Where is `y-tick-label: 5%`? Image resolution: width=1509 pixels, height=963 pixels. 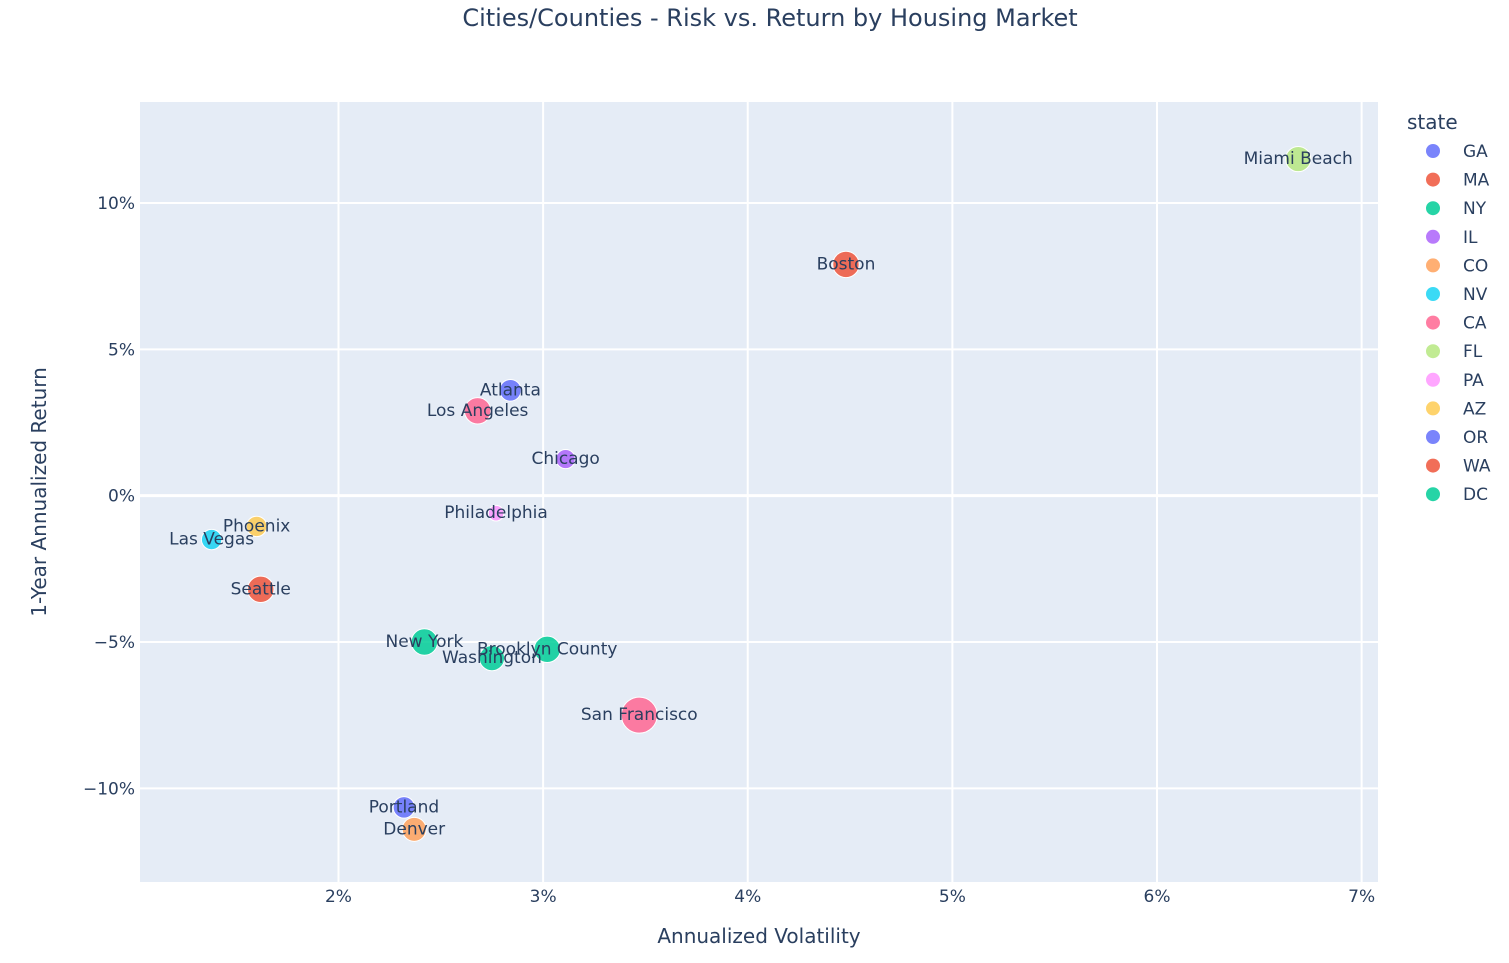 y-tick-label: 5% is located at coordinates (121, 350).